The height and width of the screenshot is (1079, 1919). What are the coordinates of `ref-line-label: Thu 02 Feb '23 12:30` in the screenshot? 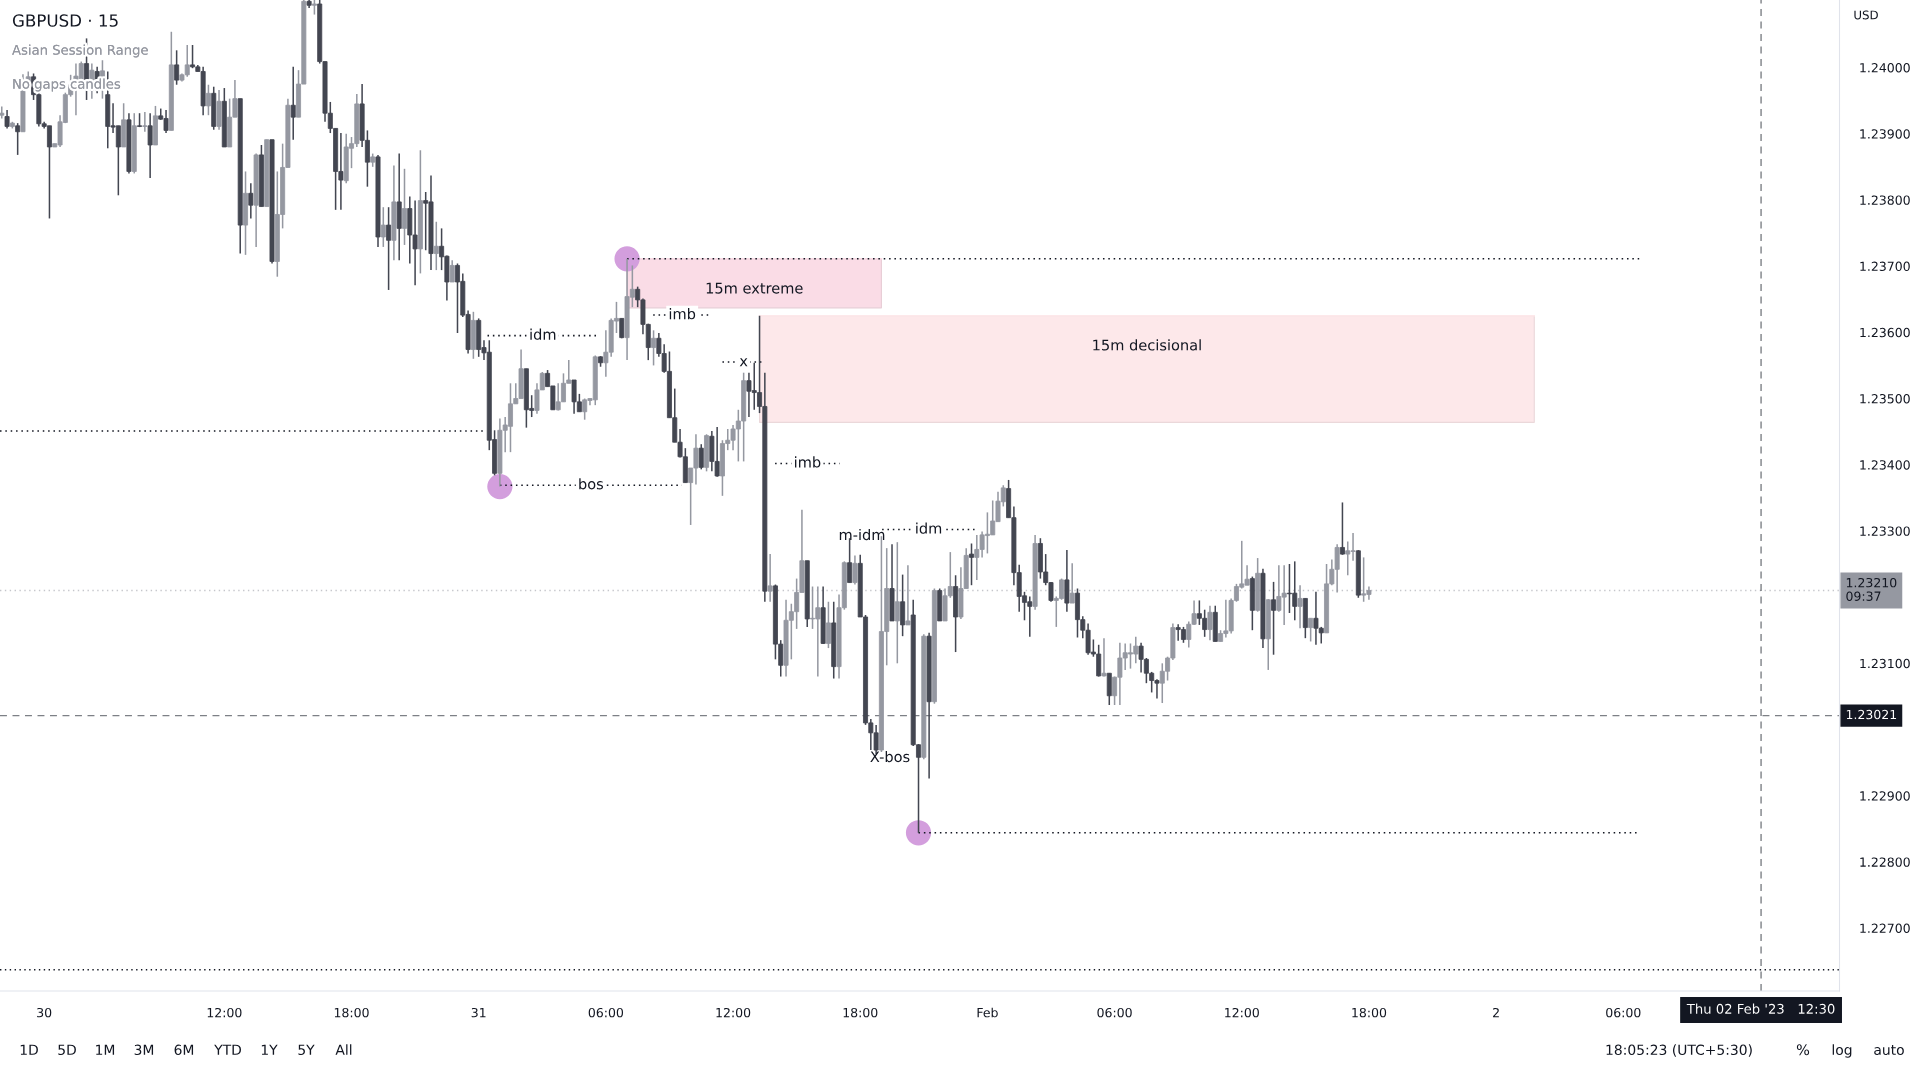 It's located at (1760, 1008).